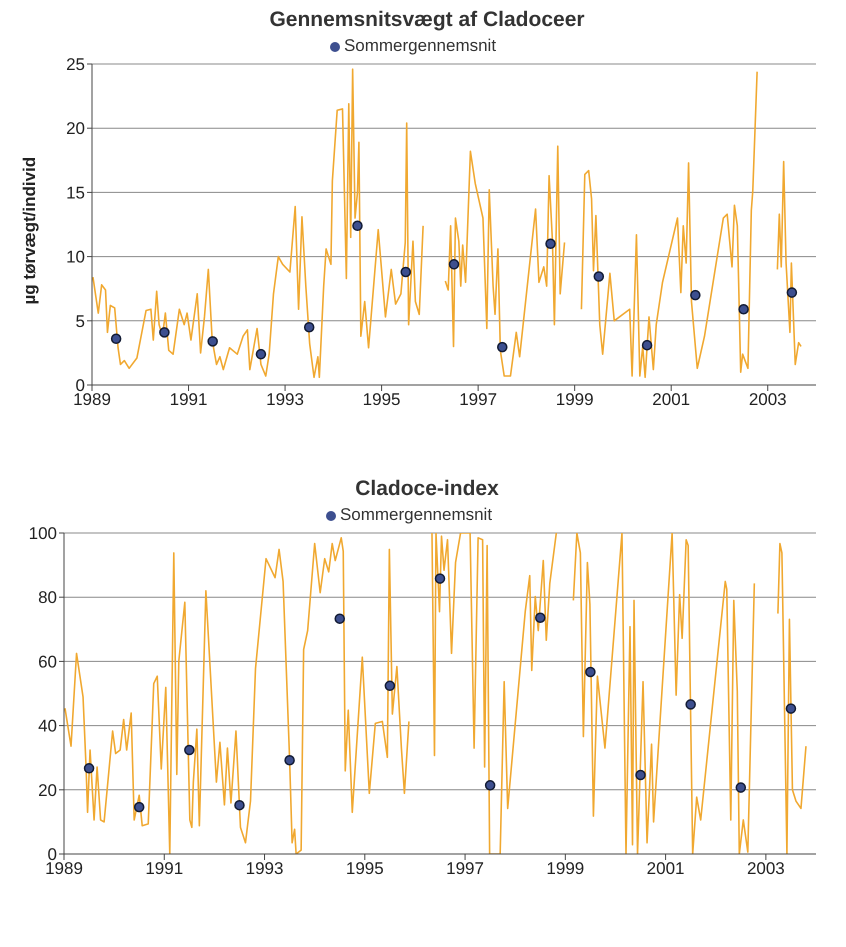 The height and width of the screenshot is (947, 846). What do you see at coordinates (75, 257) in the screenshot?
I see `y-tick-label: 10` at bounding box center [75, 257].